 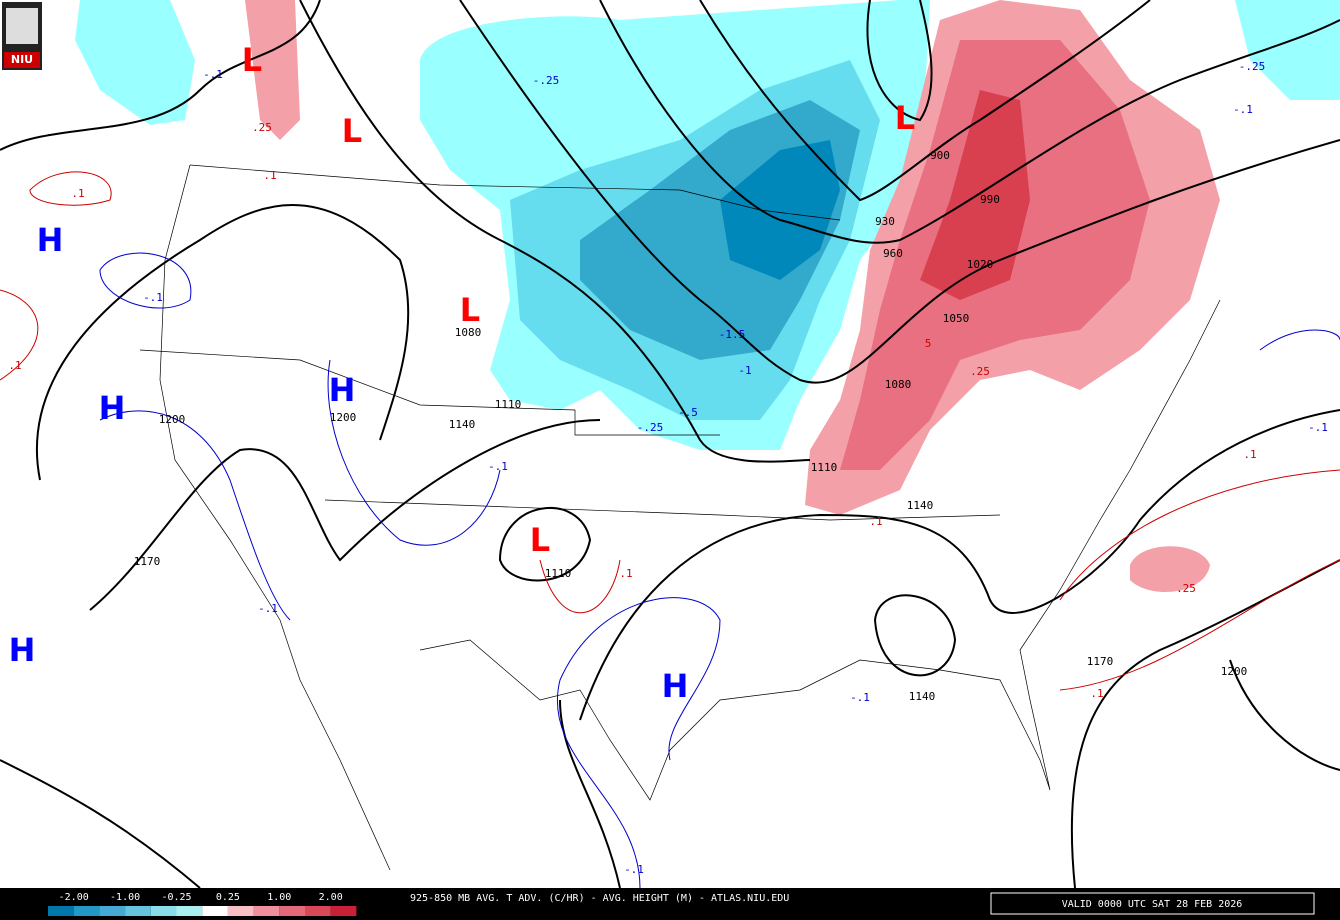 What do you see at coordinates (74, 897) in the screenshot?
I see `colorbar-label: -2.00` at bounding box center [74, 897].